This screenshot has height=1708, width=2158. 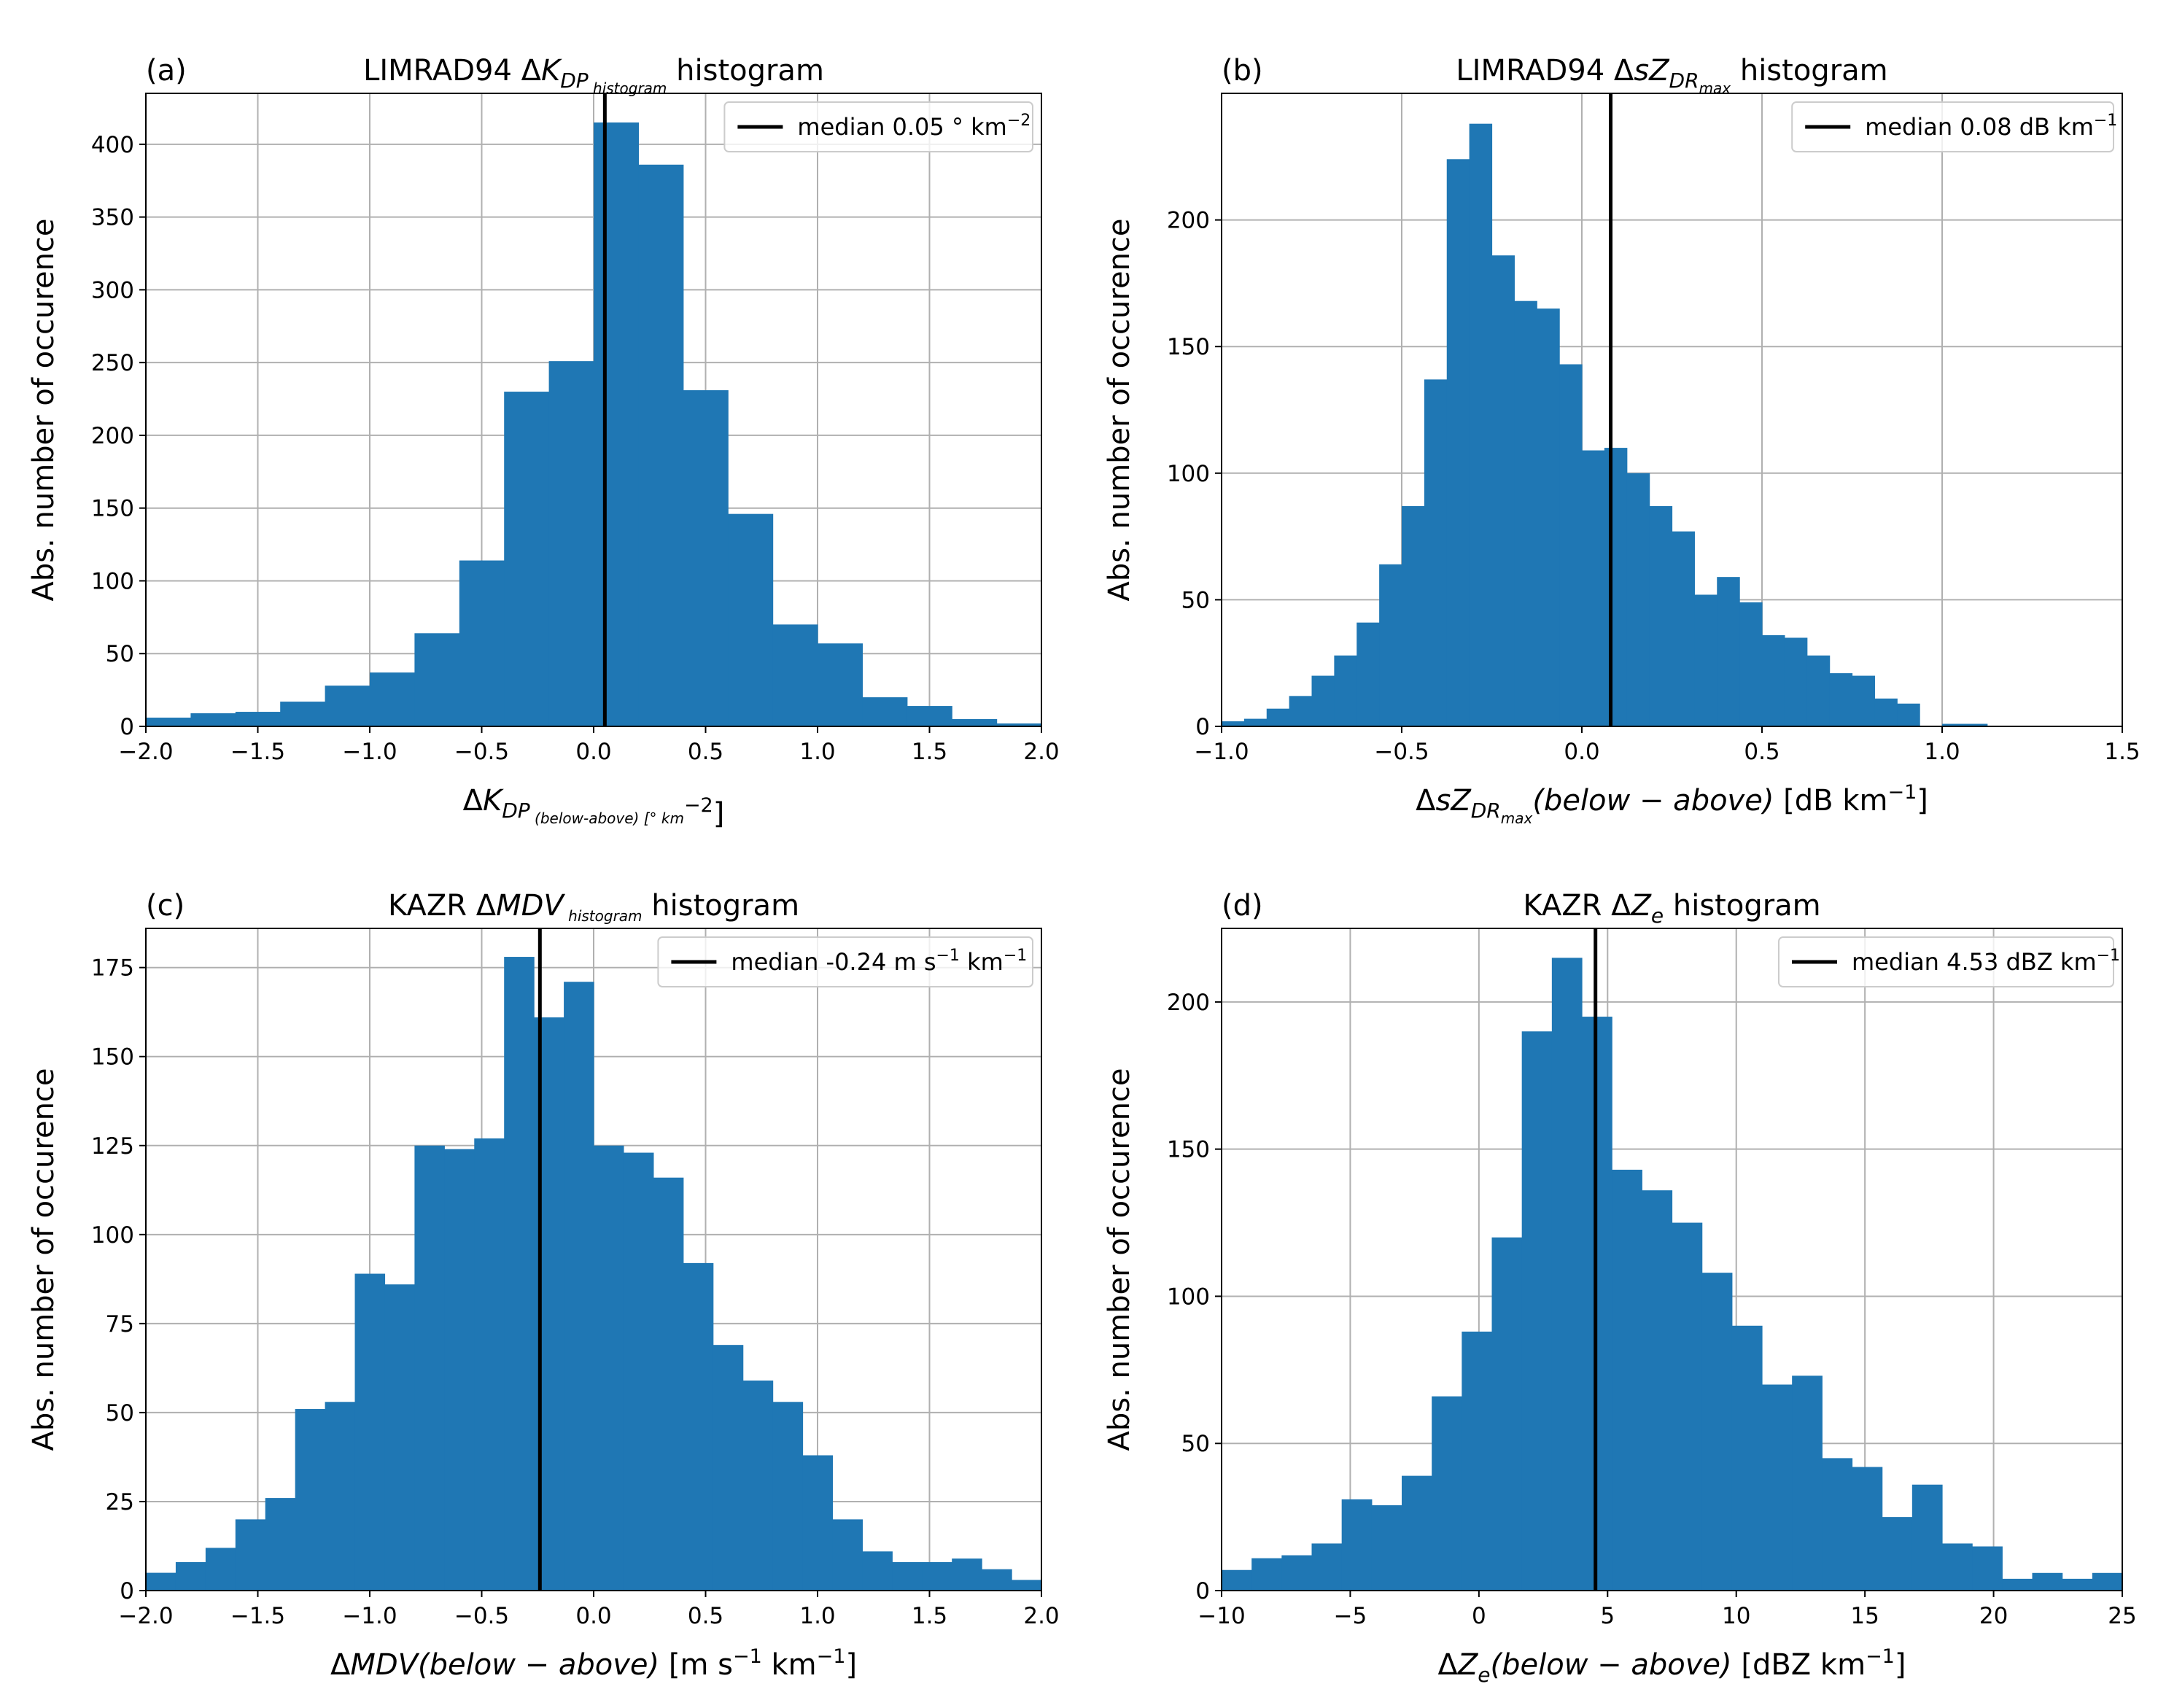 I want to click on legend: median -0.24 m s−1 km−1​, so click(x=845, y=962).